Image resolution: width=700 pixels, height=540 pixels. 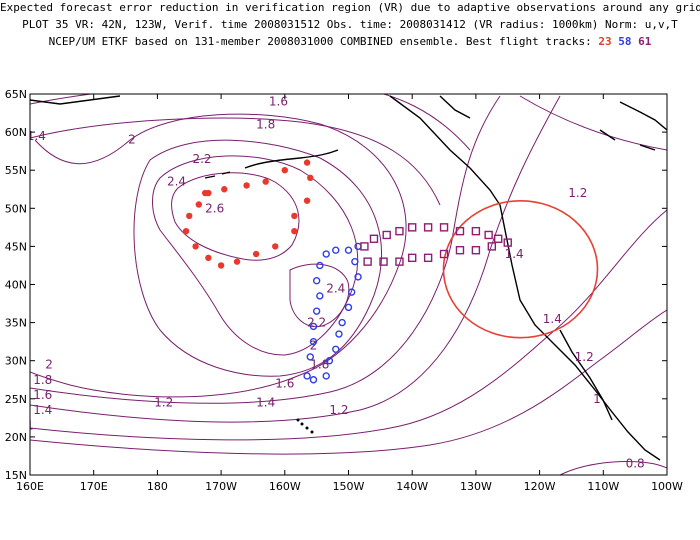 I want to click on contour-label: 2.6, so click(x=214, y=208).